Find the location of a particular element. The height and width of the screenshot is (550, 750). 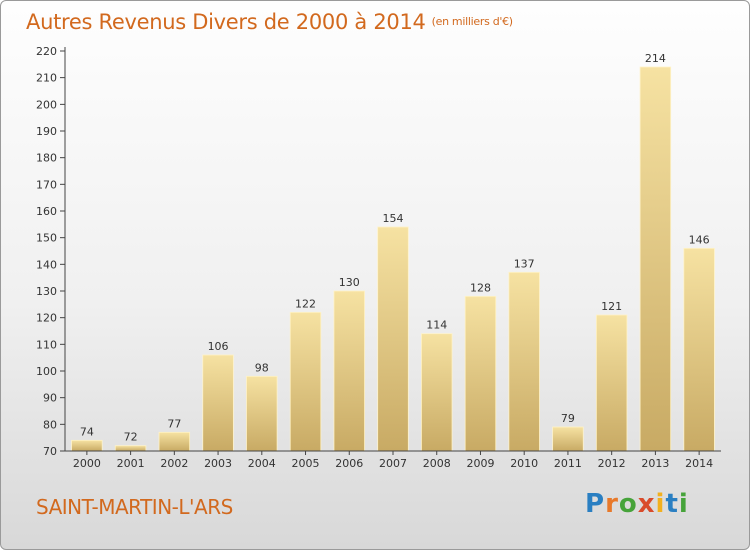

x-tick-label: 2002 is located at coordinates (174, 463).